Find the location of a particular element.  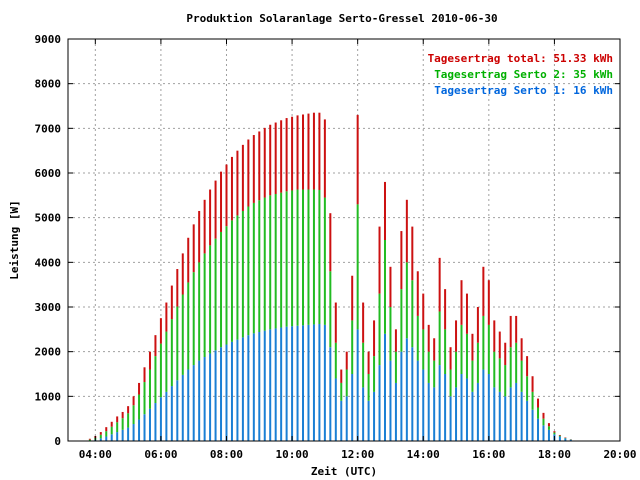

y-tick-label: 5000 is located at coordinates (48, 218).